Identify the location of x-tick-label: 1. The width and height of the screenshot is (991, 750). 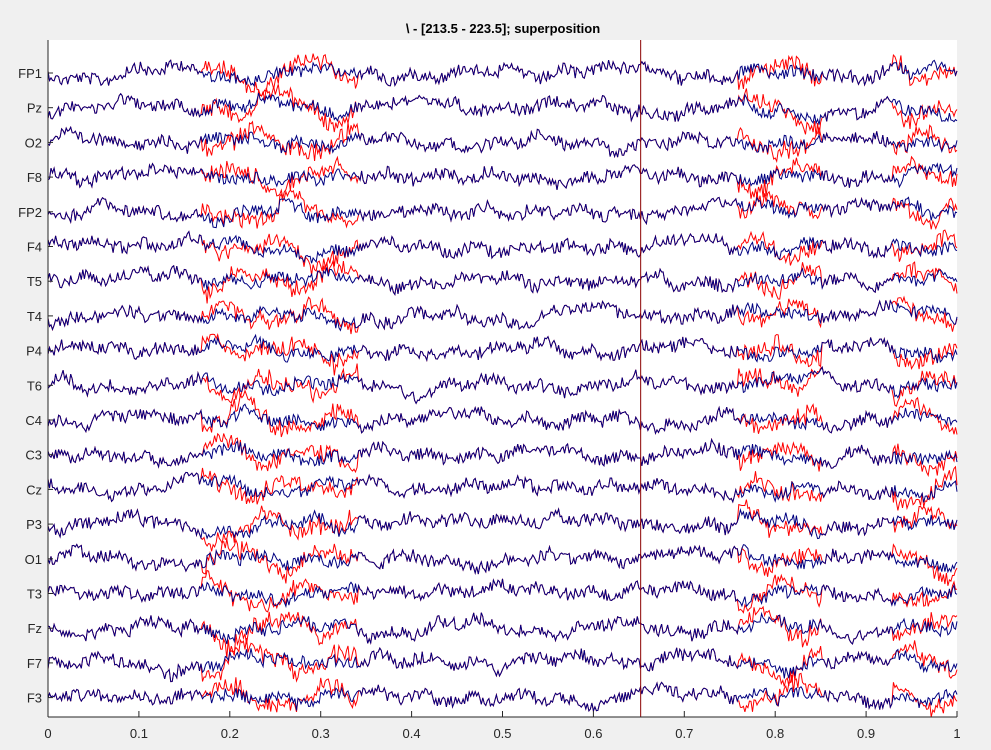
(956, 733).